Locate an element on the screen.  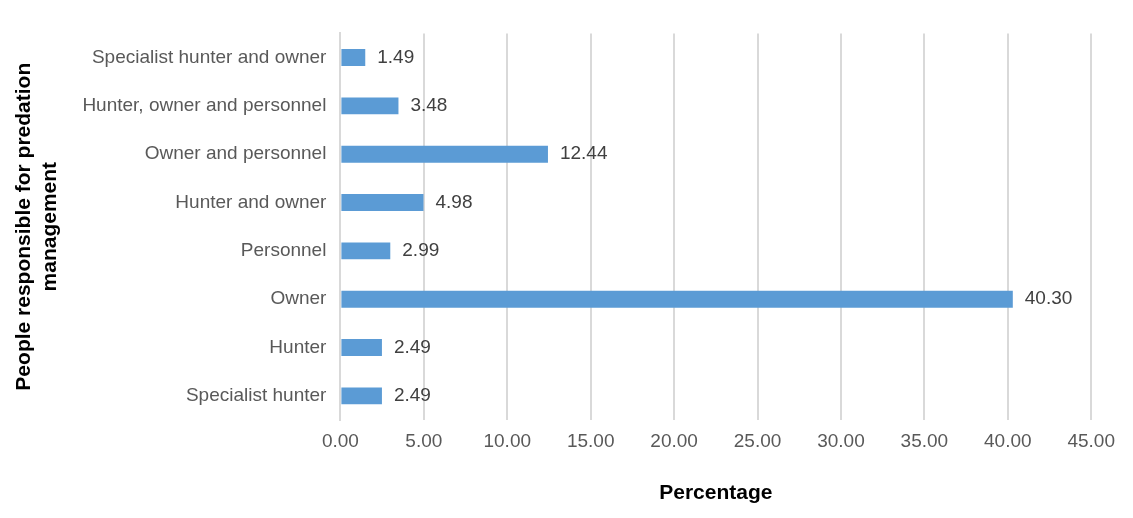
data-label: 1.49 is located at coordinates (396, 56).